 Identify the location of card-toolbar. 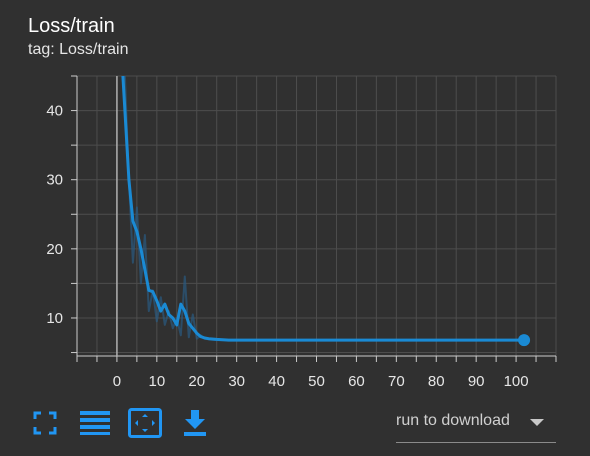
(128, 423).